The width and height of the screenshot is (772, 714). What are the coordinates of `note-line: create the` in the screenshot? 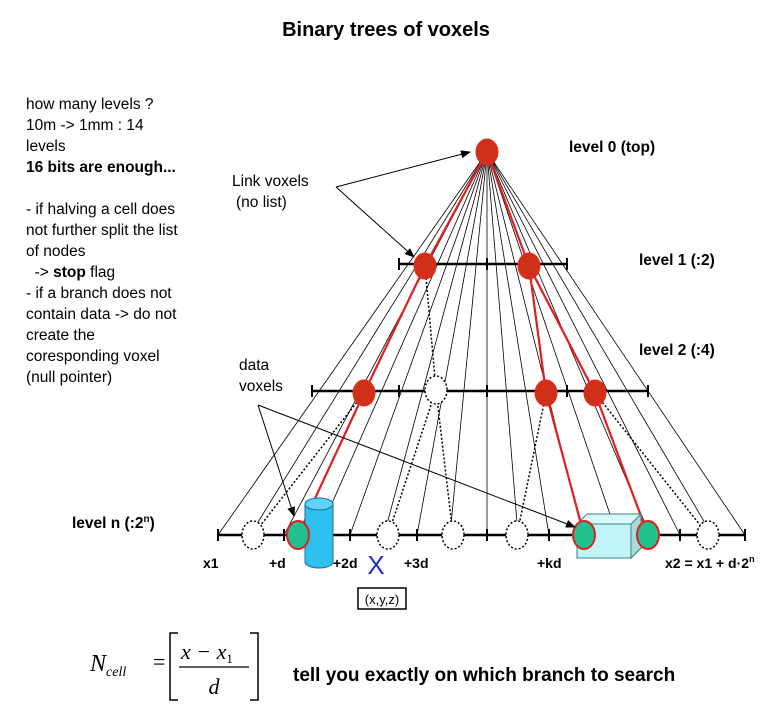 It's located at (60, 335).